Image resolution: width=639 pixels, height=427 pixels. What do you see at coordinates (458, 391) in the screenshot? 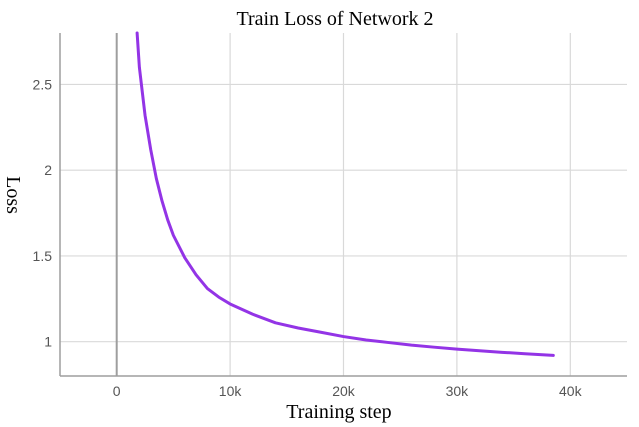
I see `x-tick-label: 30k` at bounding box center [458, 391].